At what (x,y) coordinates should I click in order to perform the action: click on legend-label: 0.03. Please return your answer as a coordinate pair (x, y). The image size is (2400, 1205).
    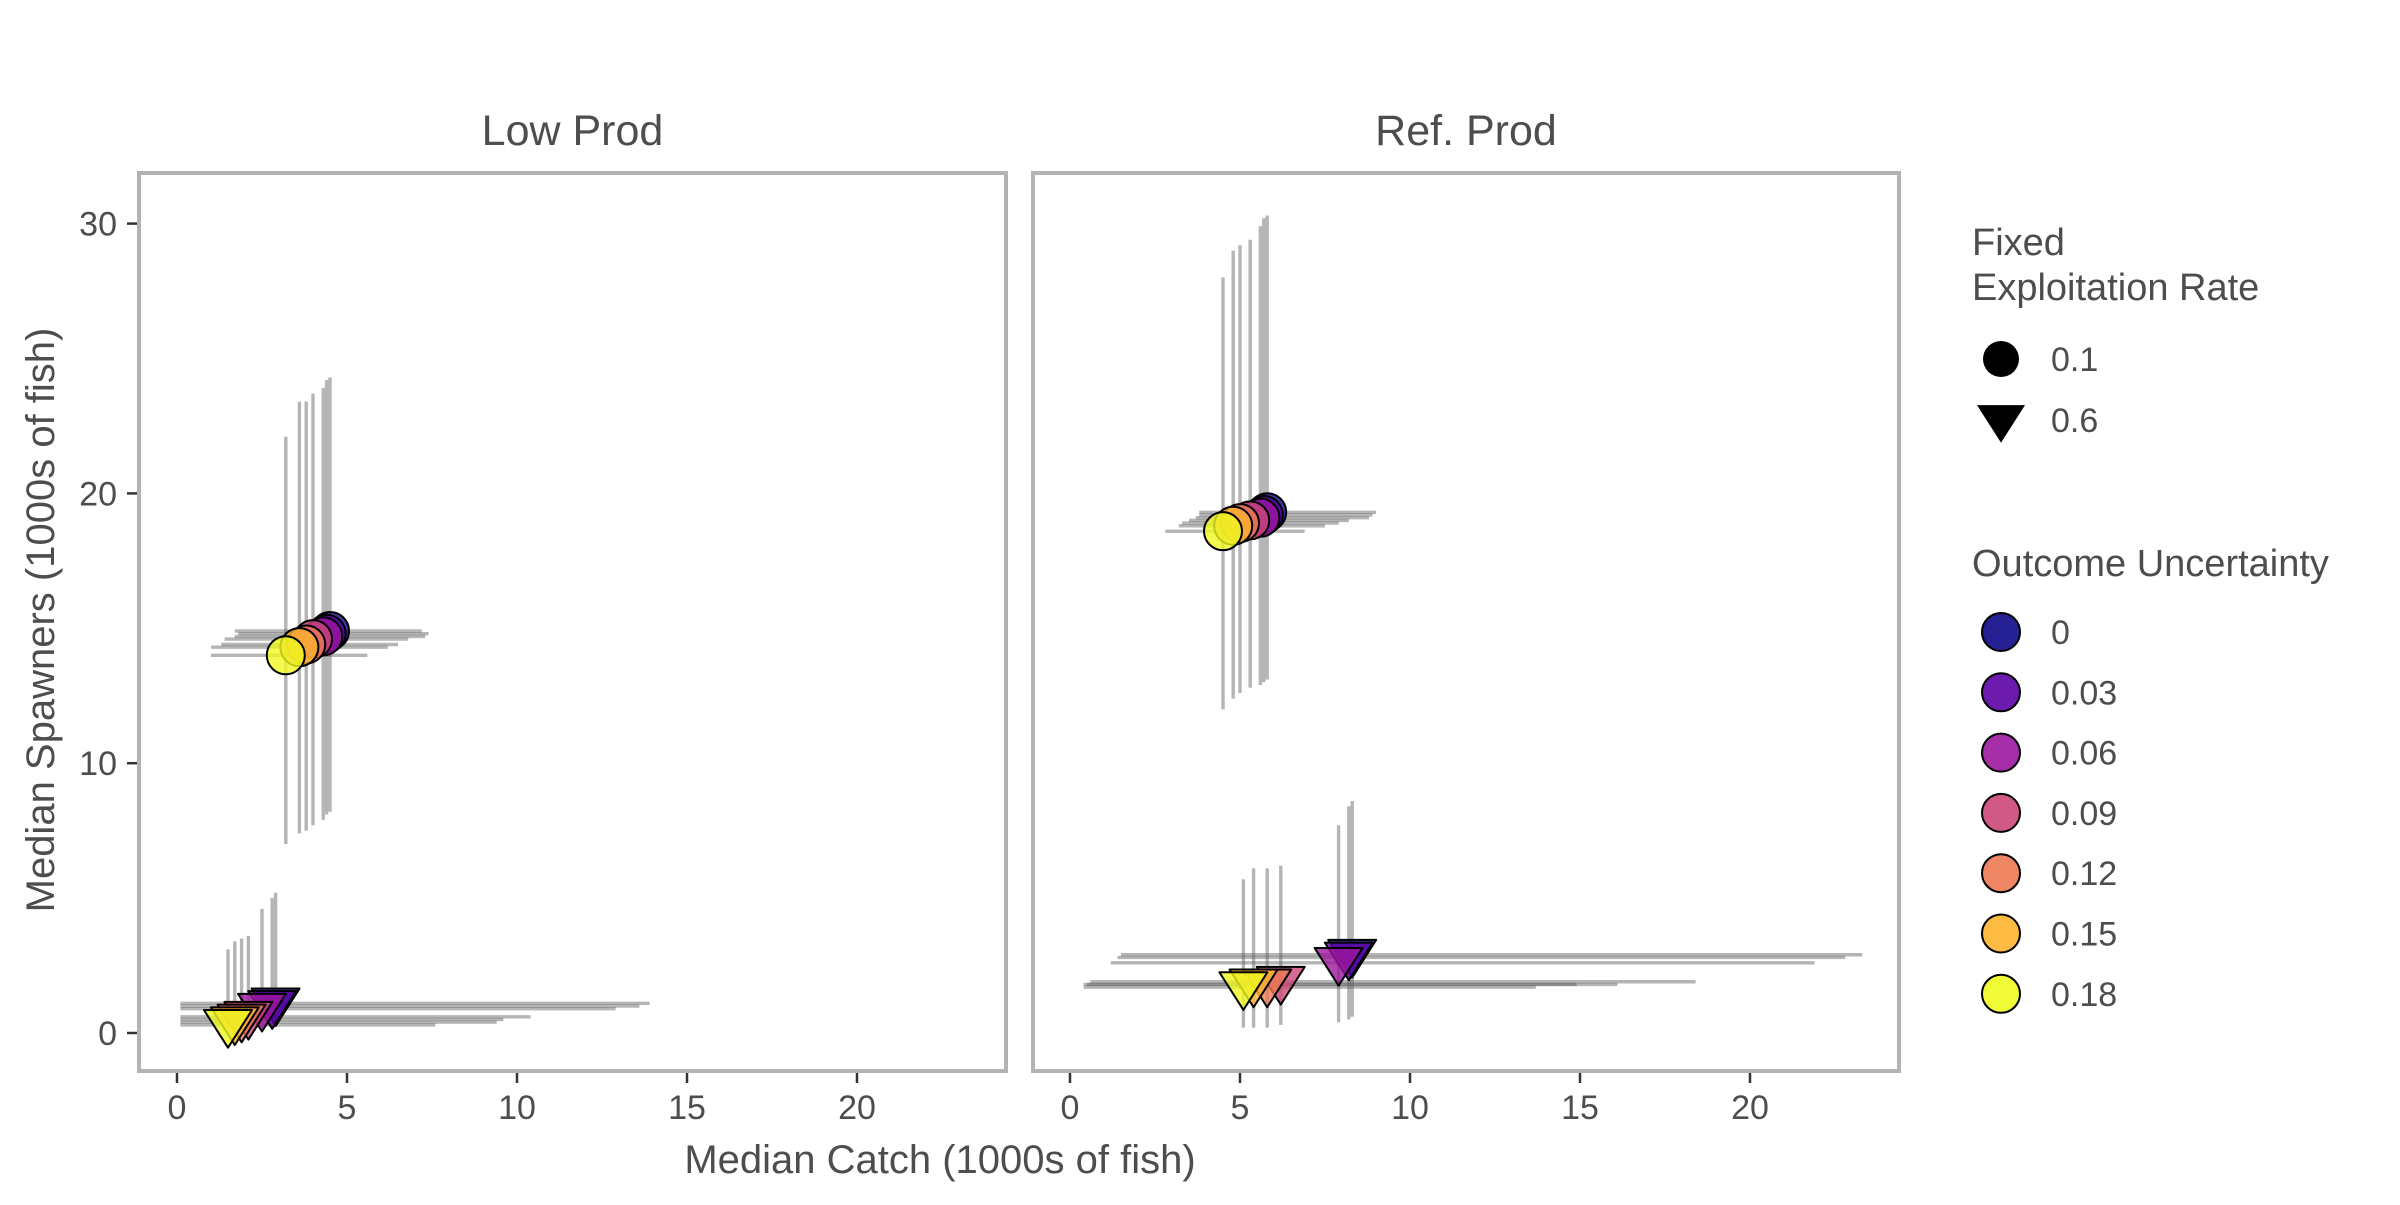
    Looking at the image, I should click on (2084, 693).